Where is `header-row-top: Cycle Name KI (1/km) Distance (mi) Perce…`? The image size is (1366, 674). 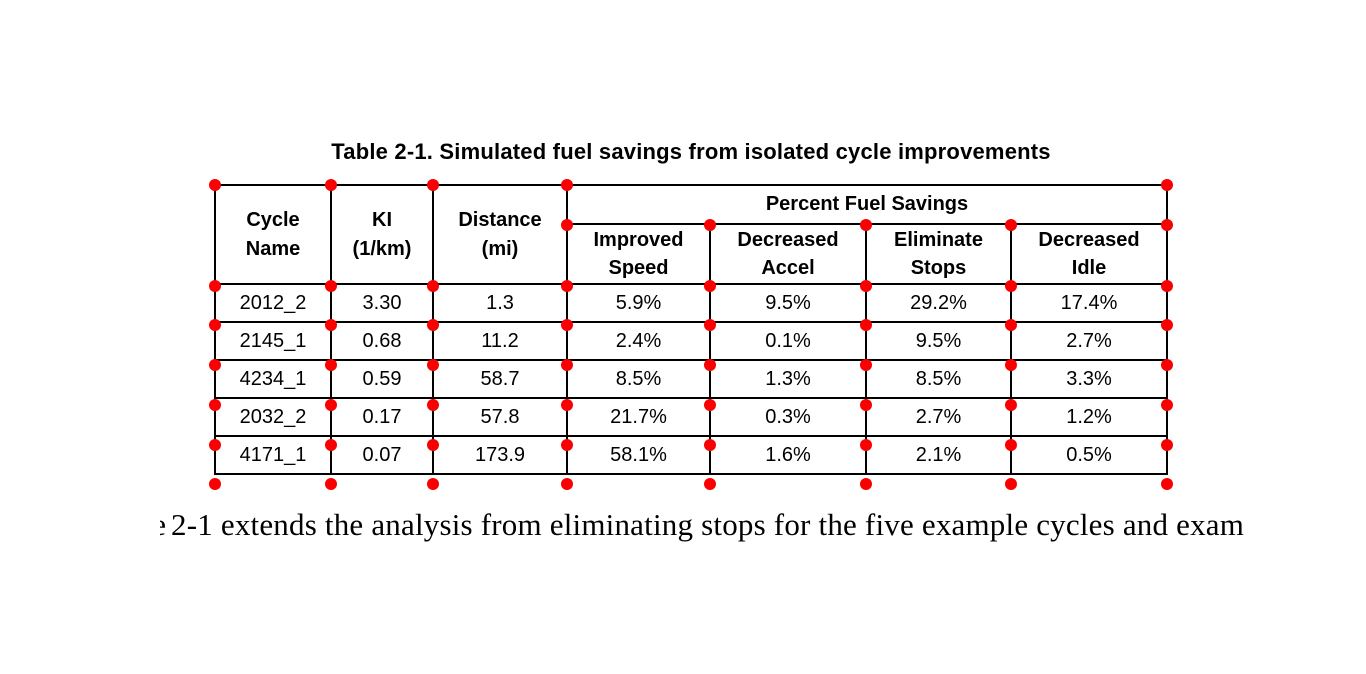
header-row-top: Cycle Name KI (1/km) Distance (mi) Perce… is located at coordinates (691, 234).